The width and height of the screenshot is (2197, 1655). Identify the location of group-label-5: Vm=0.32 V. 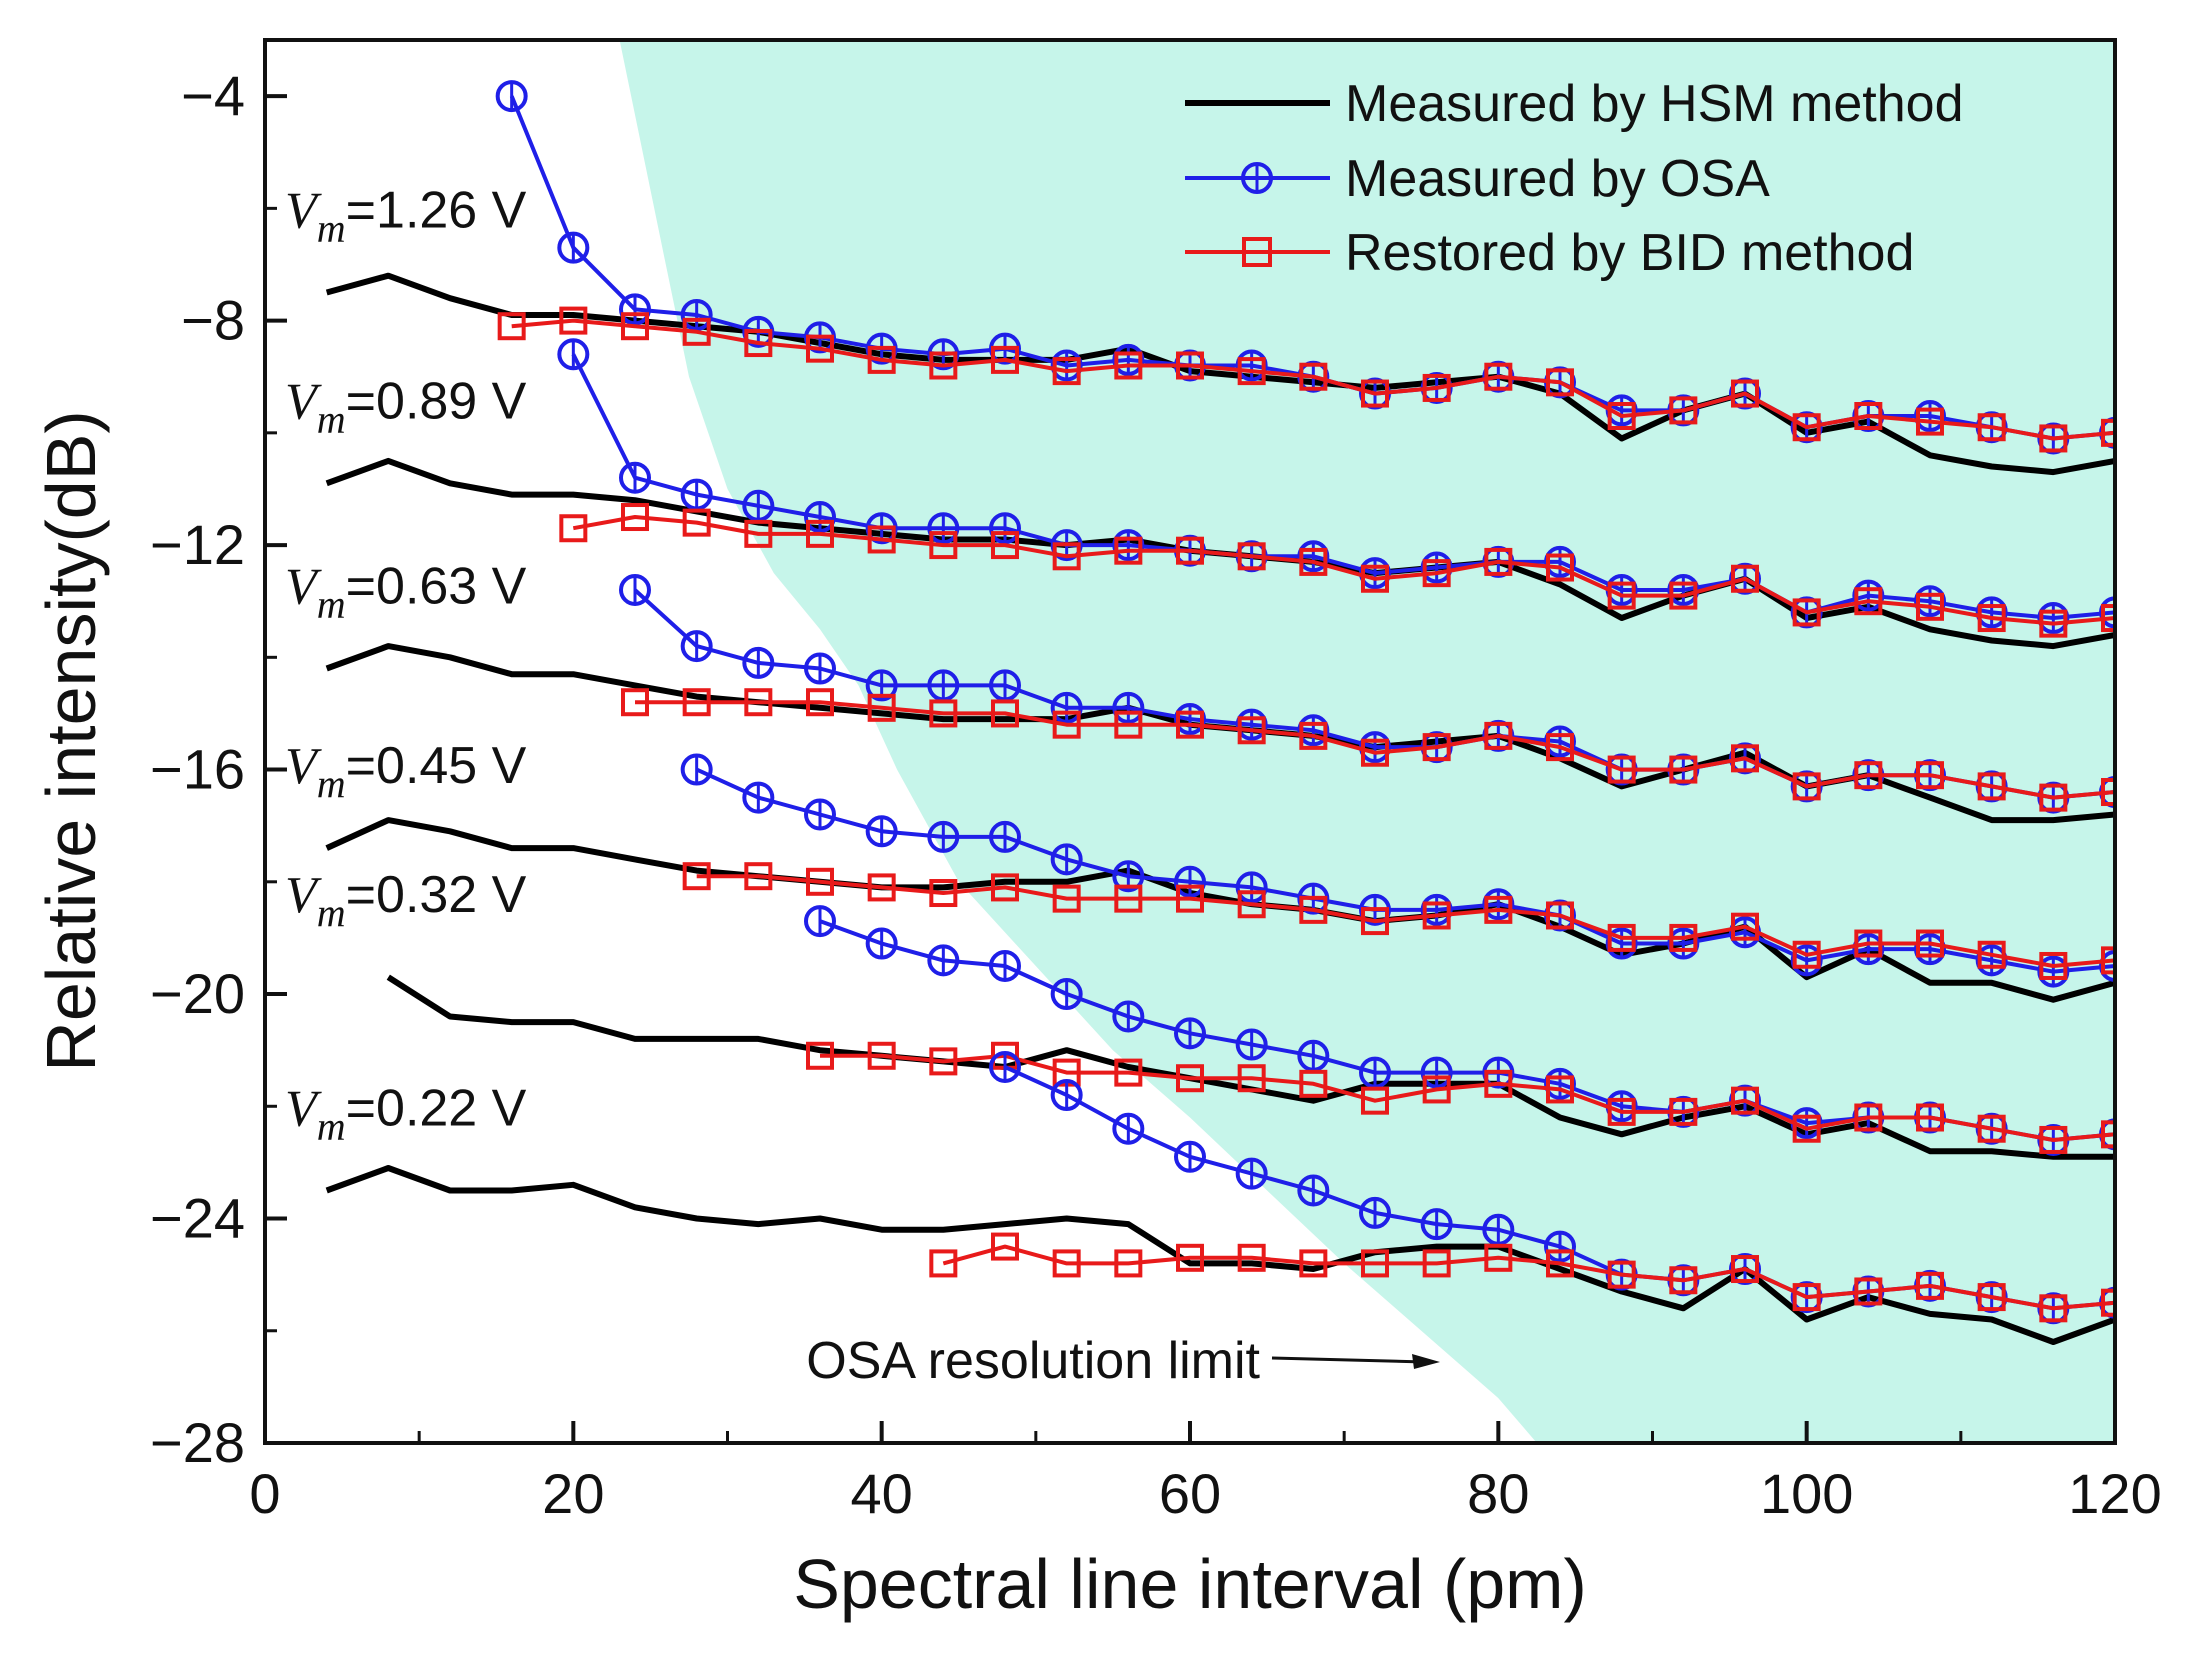
(406, 900).